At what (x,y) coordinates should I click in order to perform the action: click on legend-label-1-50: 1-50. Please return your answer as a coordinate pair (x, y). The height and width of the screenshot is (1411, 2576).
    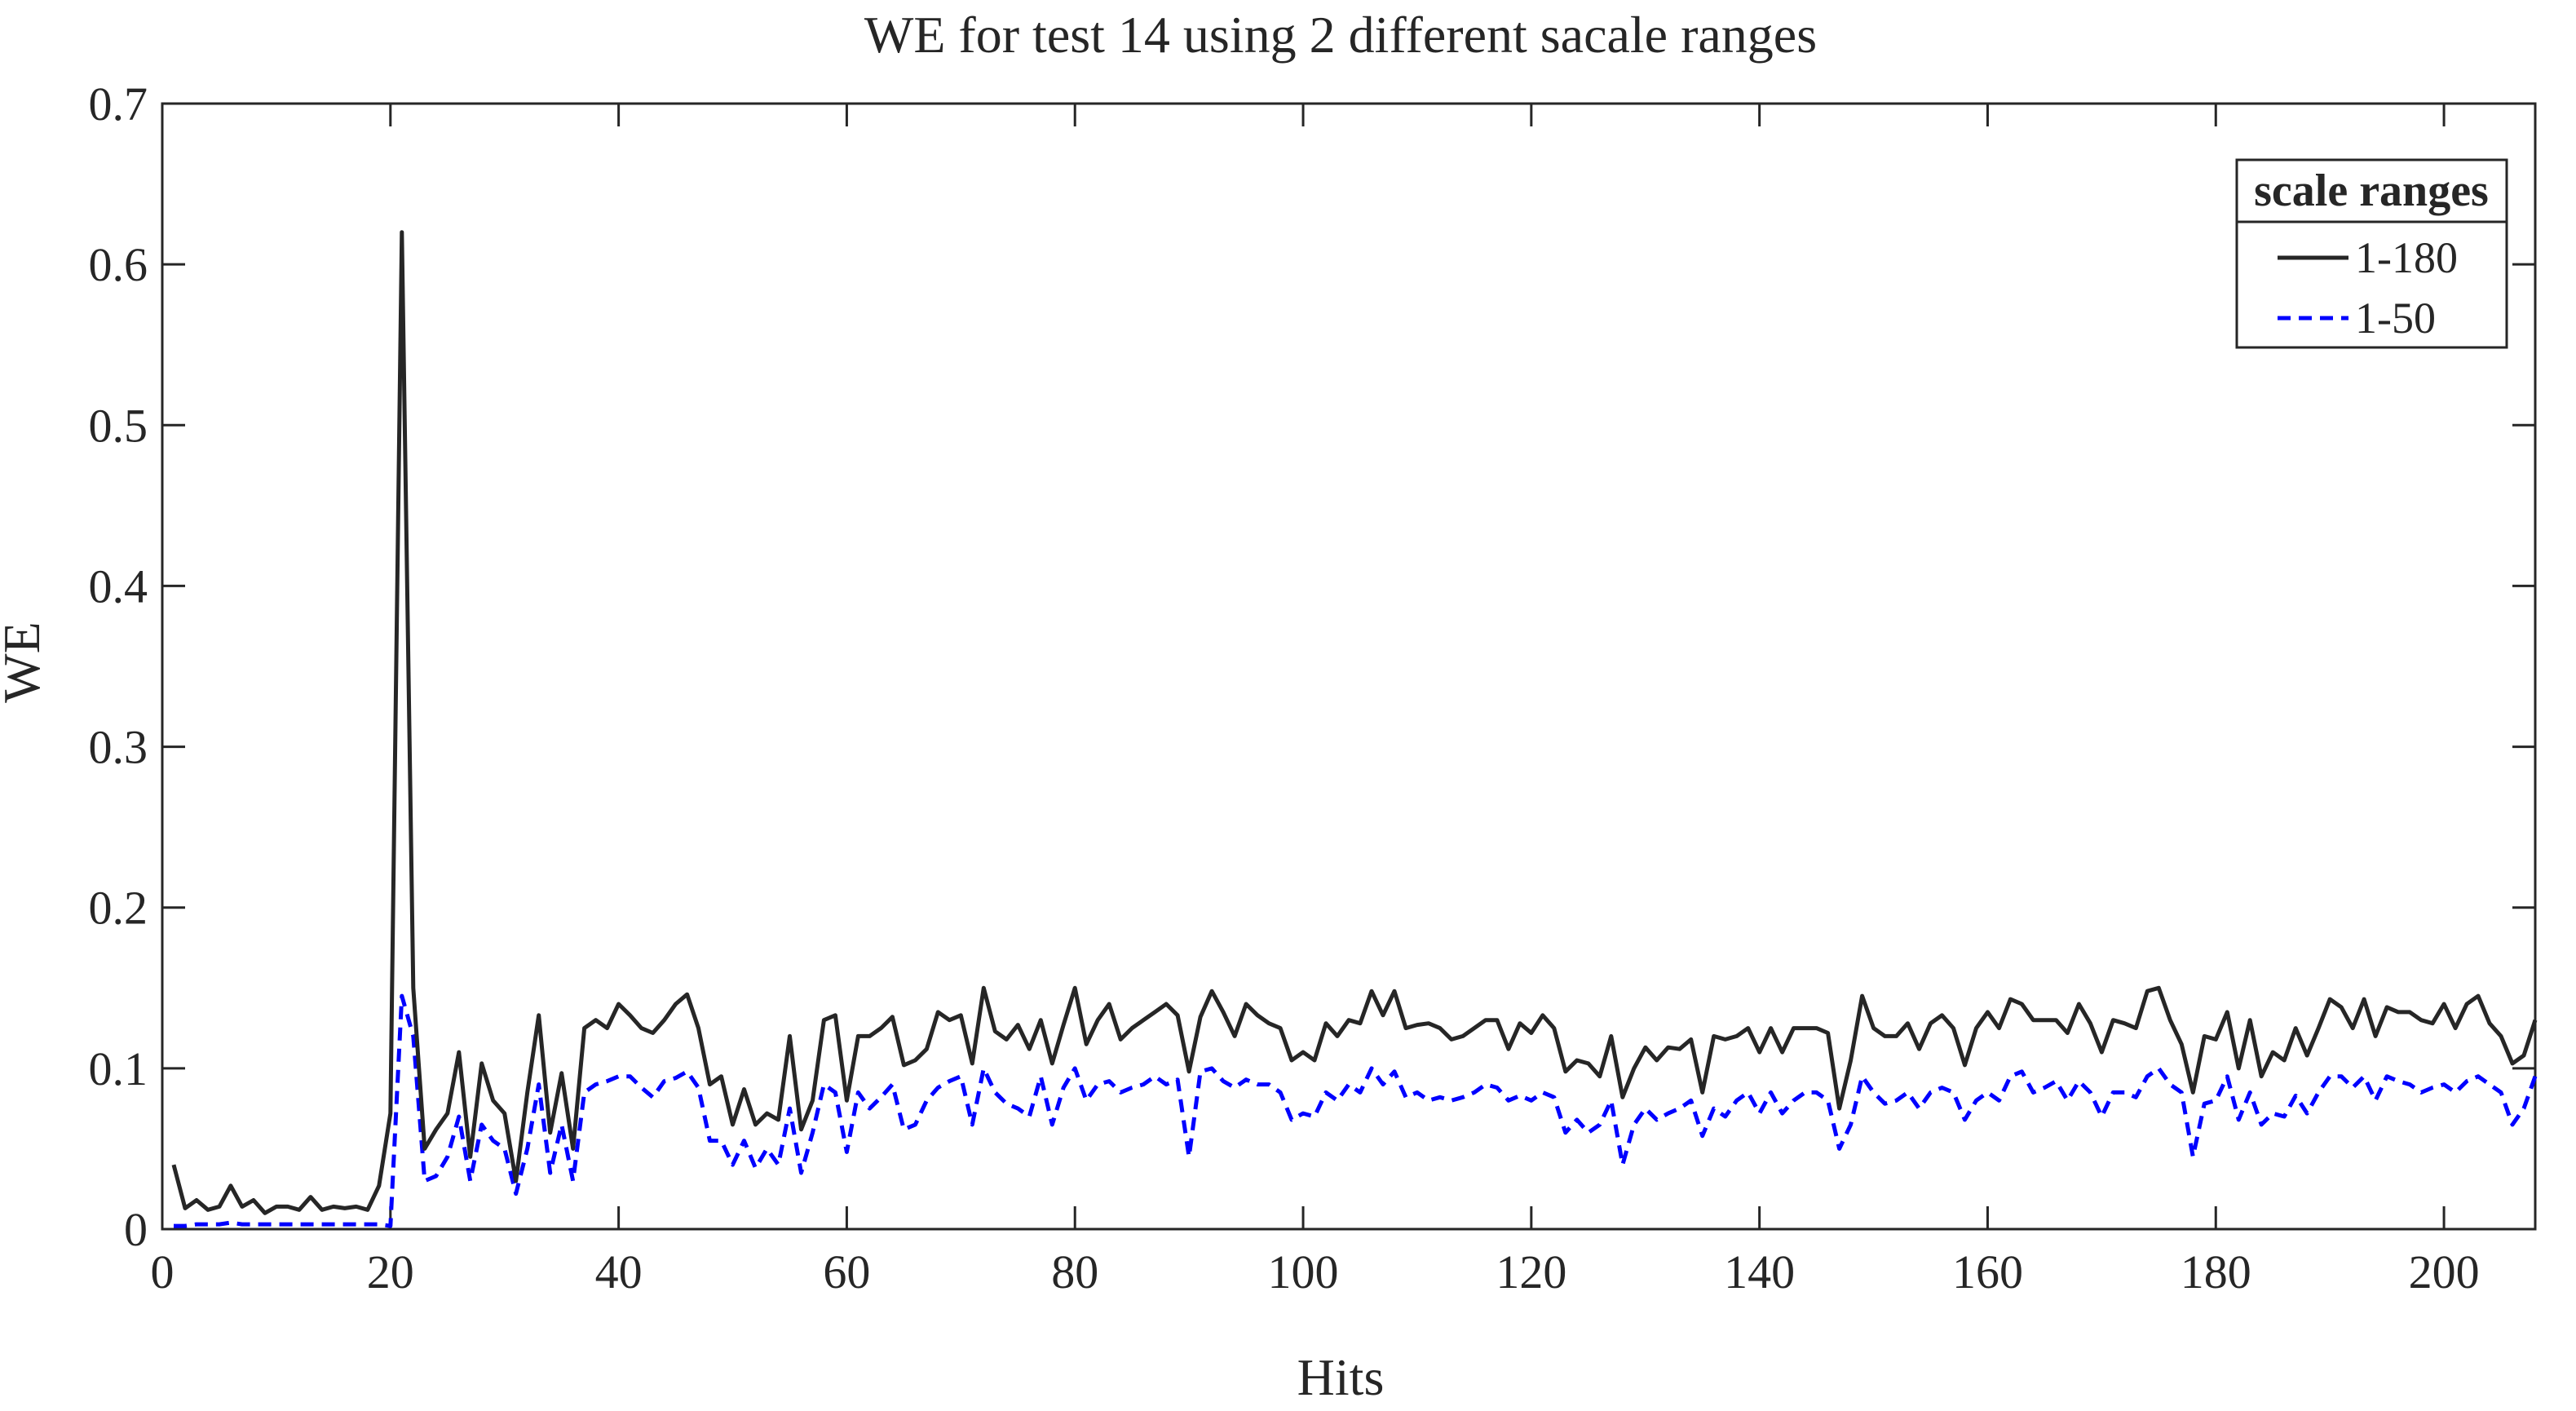
    Looking at the image, I should click on (2395, 318).